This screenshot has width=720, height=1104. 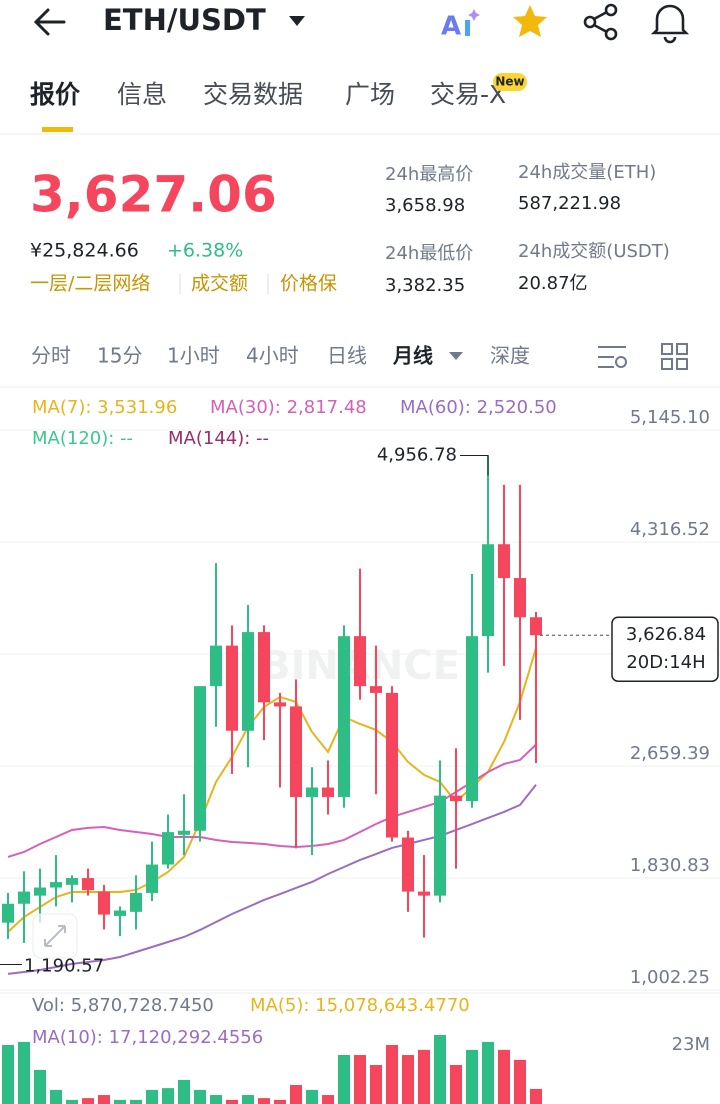 What do you see at coordinates (297, 21) in the screenshot?
I see `pair-dropdown` at bounding box center [297, 21].